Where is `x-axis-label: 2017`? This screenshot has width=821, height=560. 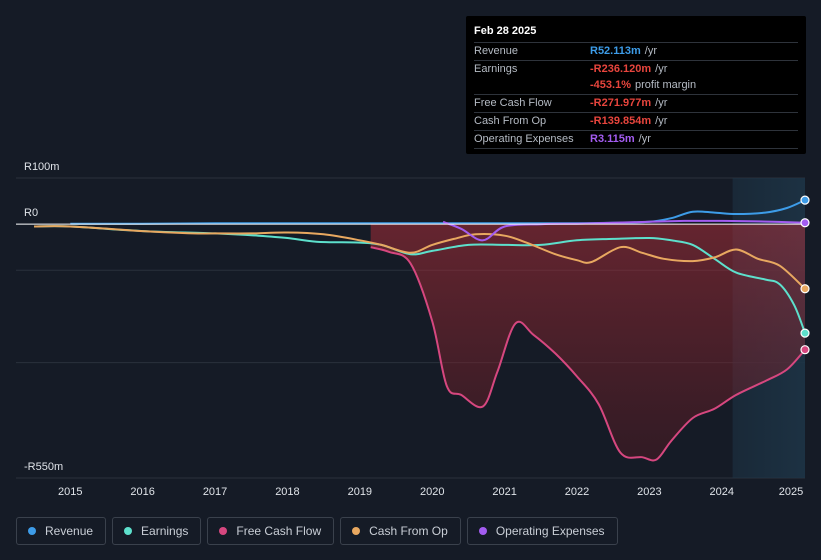
x-axis-label: 2017 is located at coordinates (215, 492).